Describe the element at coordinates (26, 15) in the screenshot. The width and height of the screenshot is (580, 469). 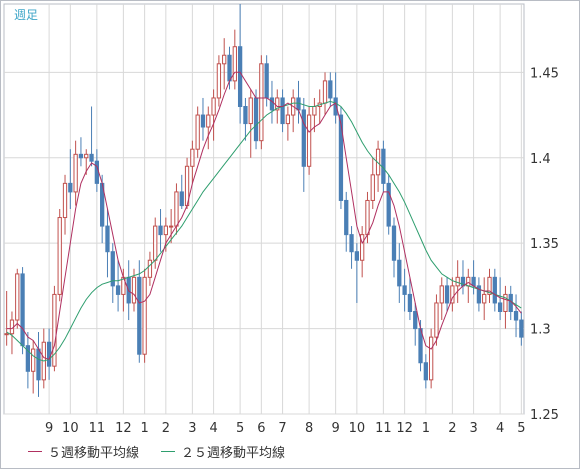
I see `period-label: 週足` at that location.